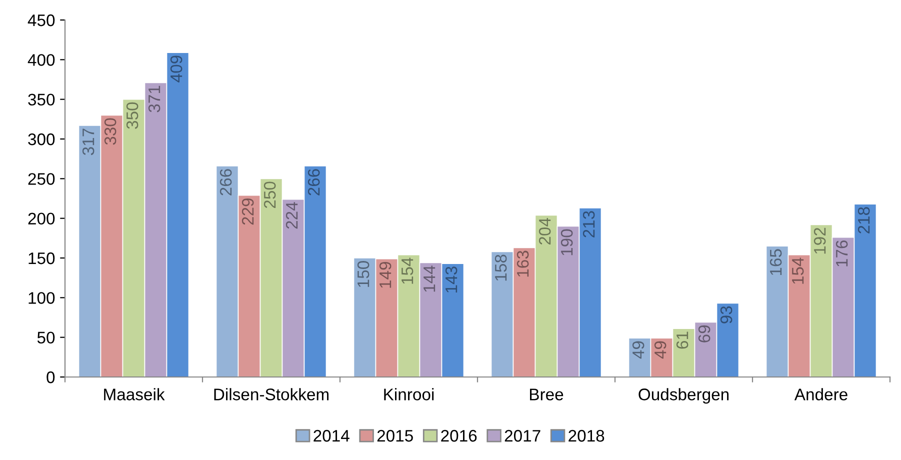 The width and height of the screenshot is (901, 460). What do you see at coordinates (500, 267) in the screenshot?
I see `data-label: 158` at bounding box center [500, 267].